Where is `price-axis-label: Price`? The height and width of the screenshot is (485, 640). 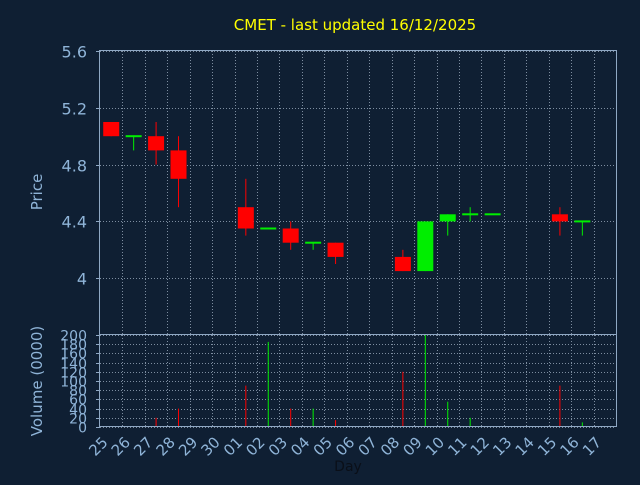 price-axis-label: Price is located at coordinates (37, 192).